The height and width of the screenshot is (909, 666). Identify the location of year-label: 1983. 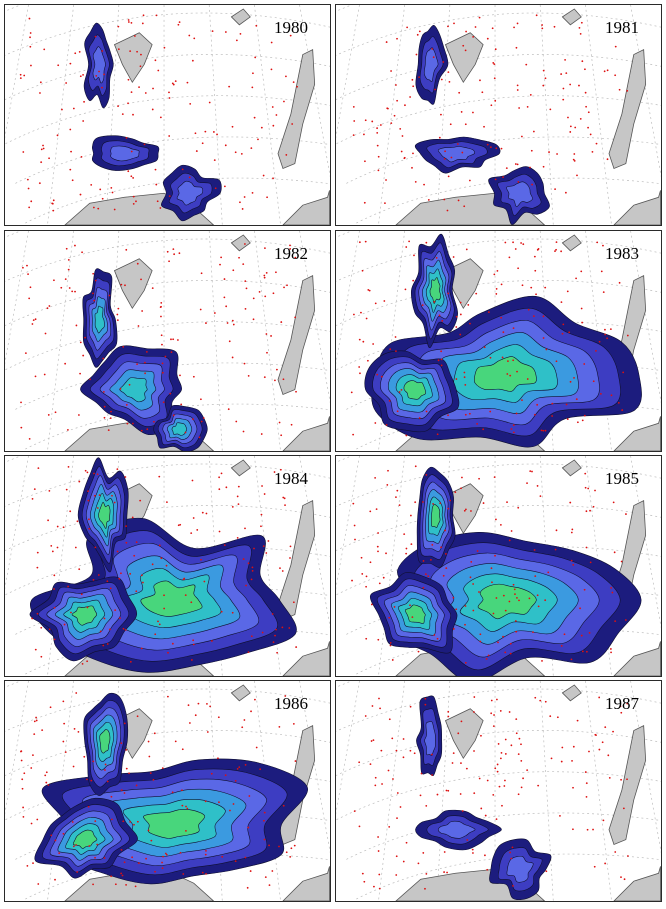
(622, 253).